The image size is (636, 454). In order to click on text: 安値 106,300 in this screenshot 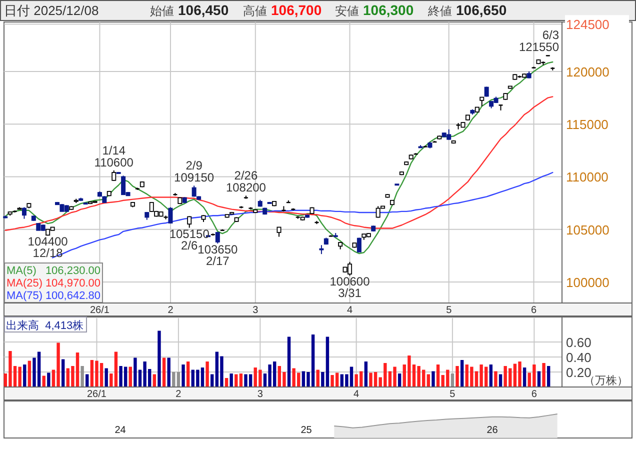, I will do `click(374, 10)`.